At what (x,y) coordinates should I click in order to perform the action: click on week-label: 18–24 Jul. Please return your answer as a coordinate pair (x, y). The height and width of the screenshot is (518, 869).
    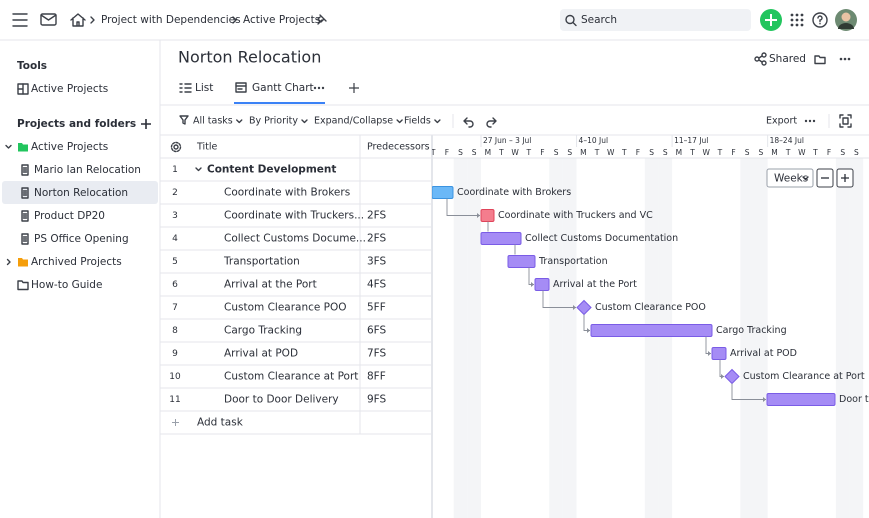
    Looking at the image, I should click on (787, 140).